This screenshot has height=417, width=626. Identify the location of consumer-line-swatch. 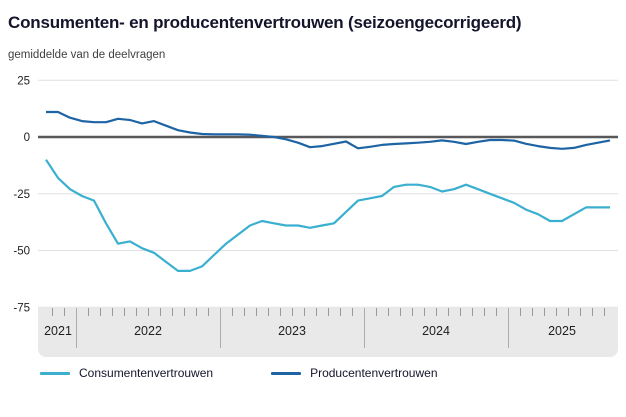
(55, 373).